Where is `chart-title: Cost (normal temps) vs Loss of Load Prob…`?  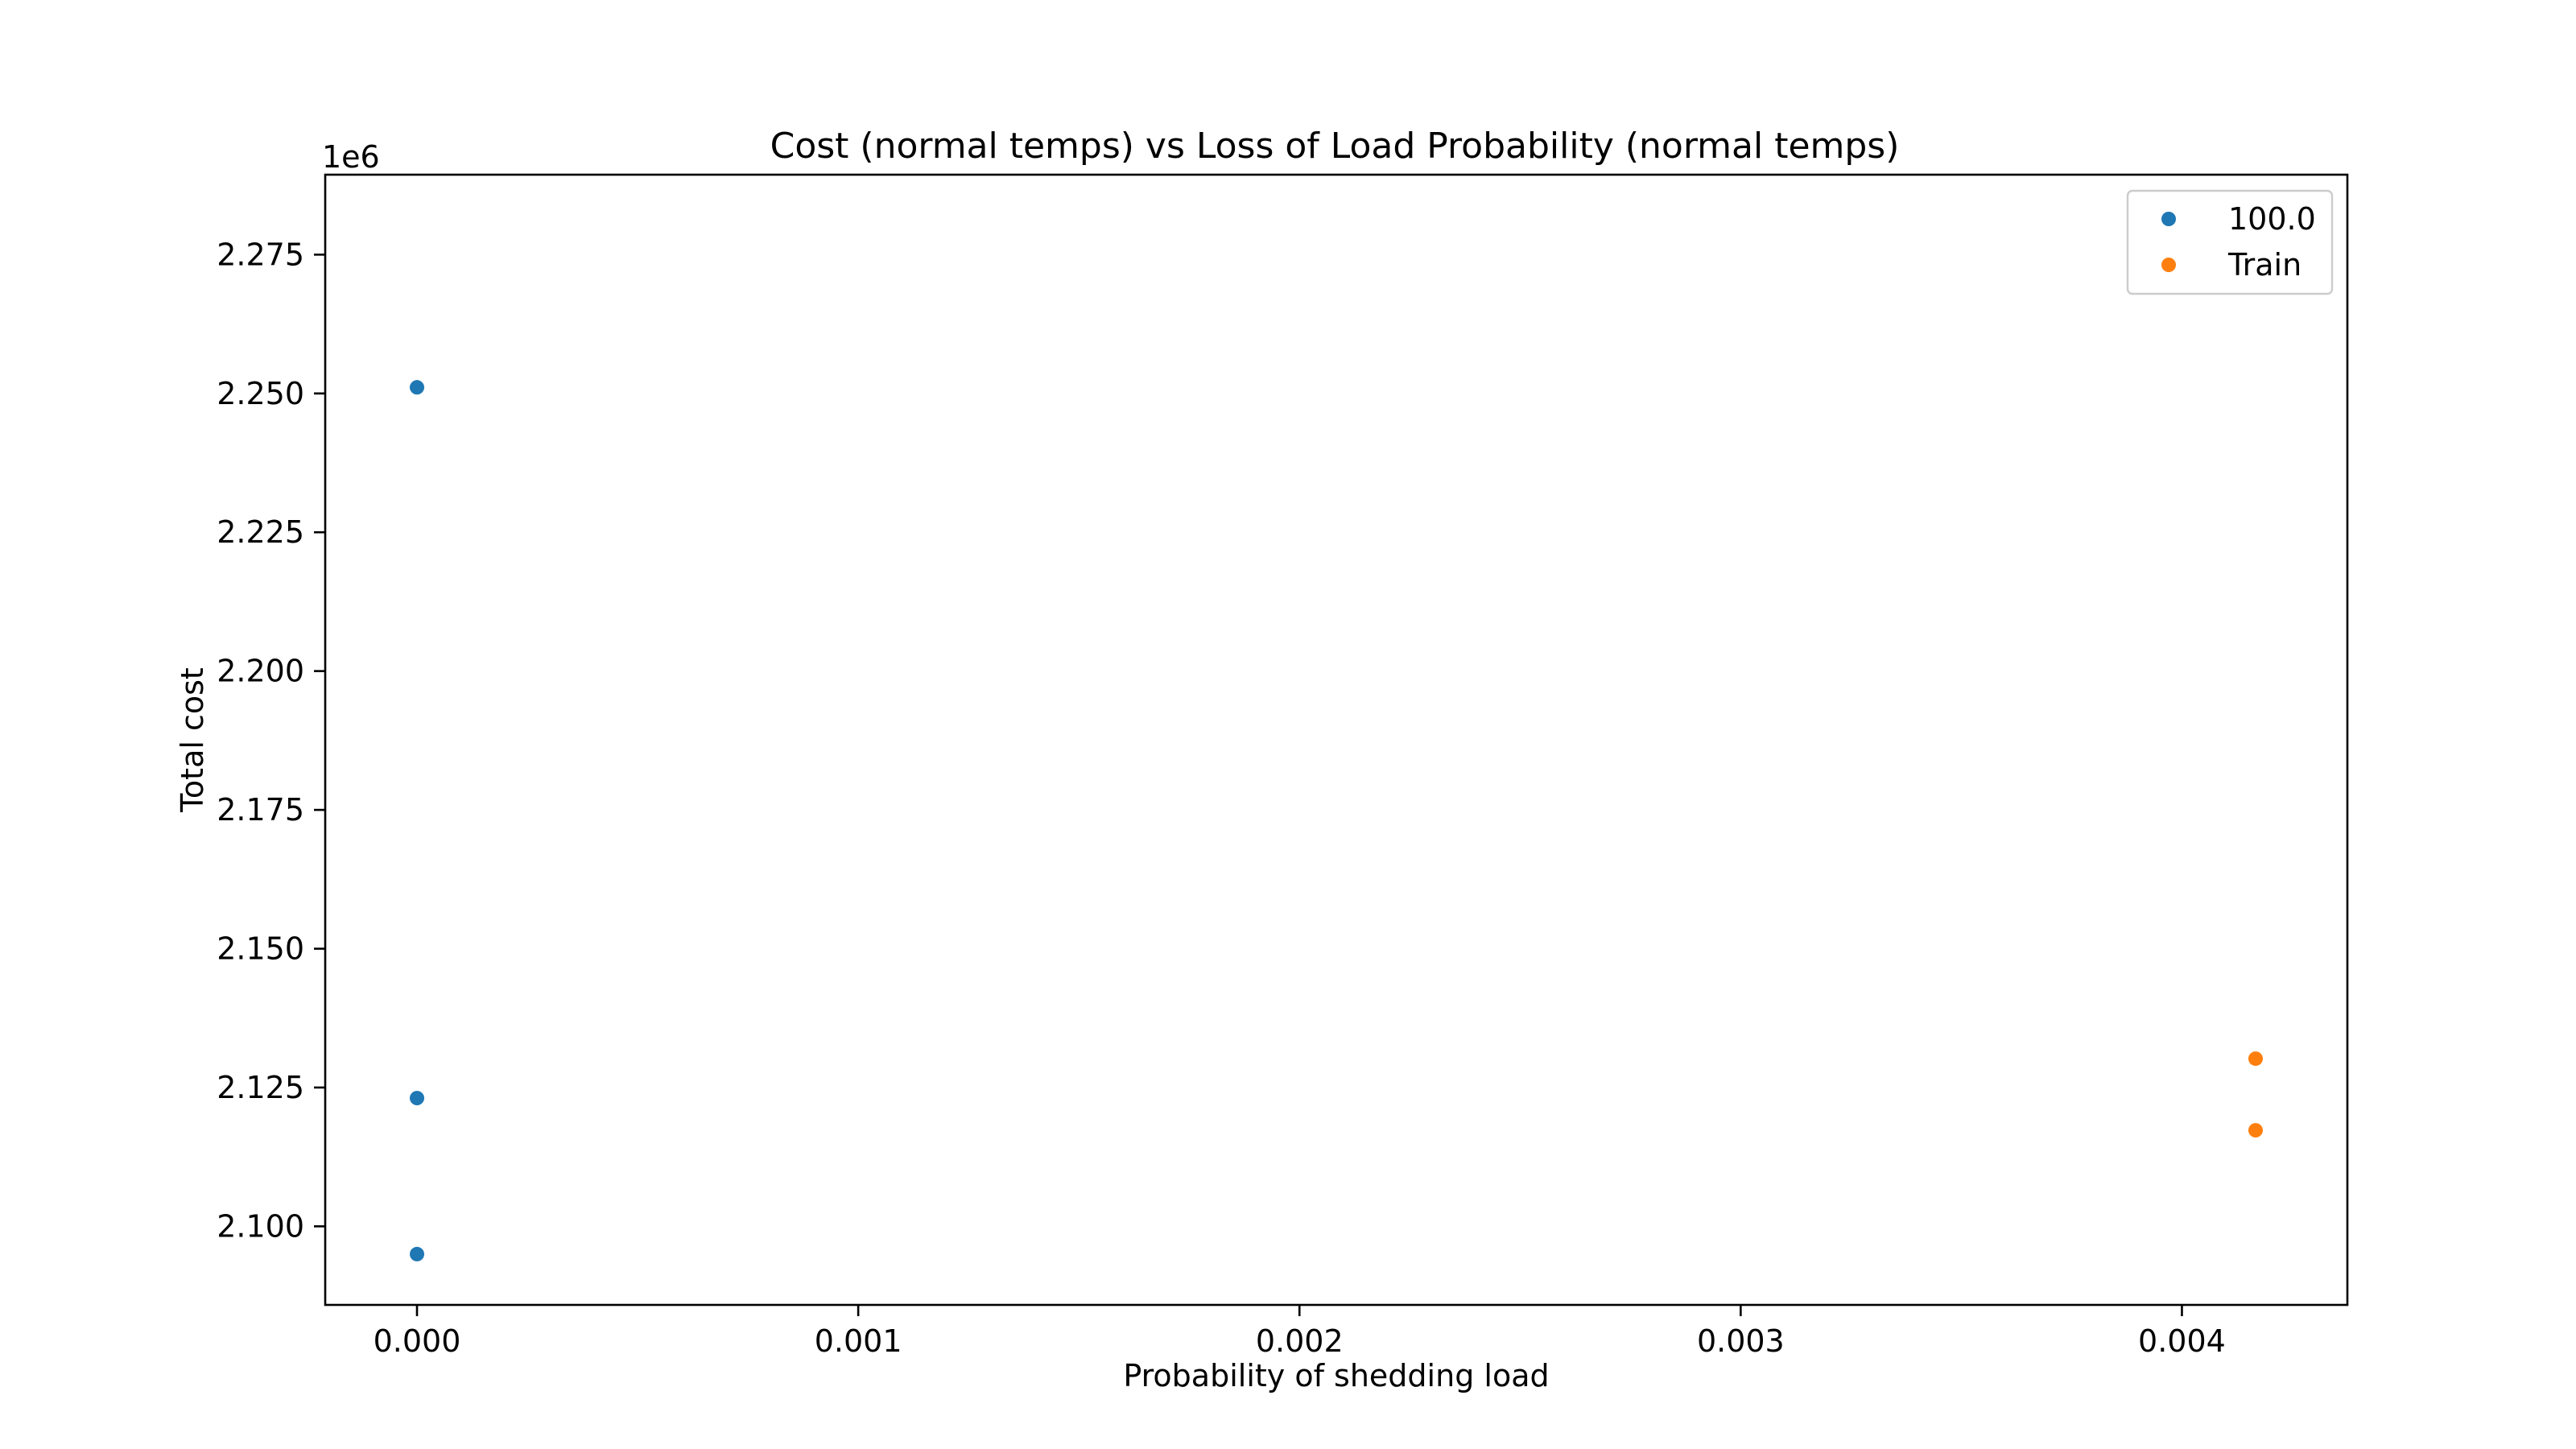 chart-title: Cost (normal temps) vs Loss of Load Prob… is located at coordinates (1335, 146).